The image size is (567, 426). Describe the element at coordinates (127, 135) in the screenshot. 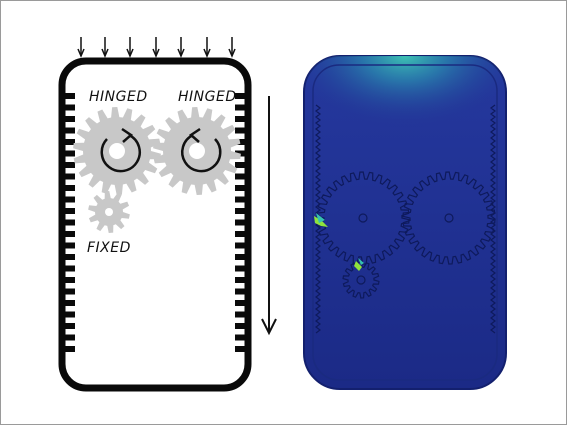

I see `rotation-arrowhead-left-icon` at that location.